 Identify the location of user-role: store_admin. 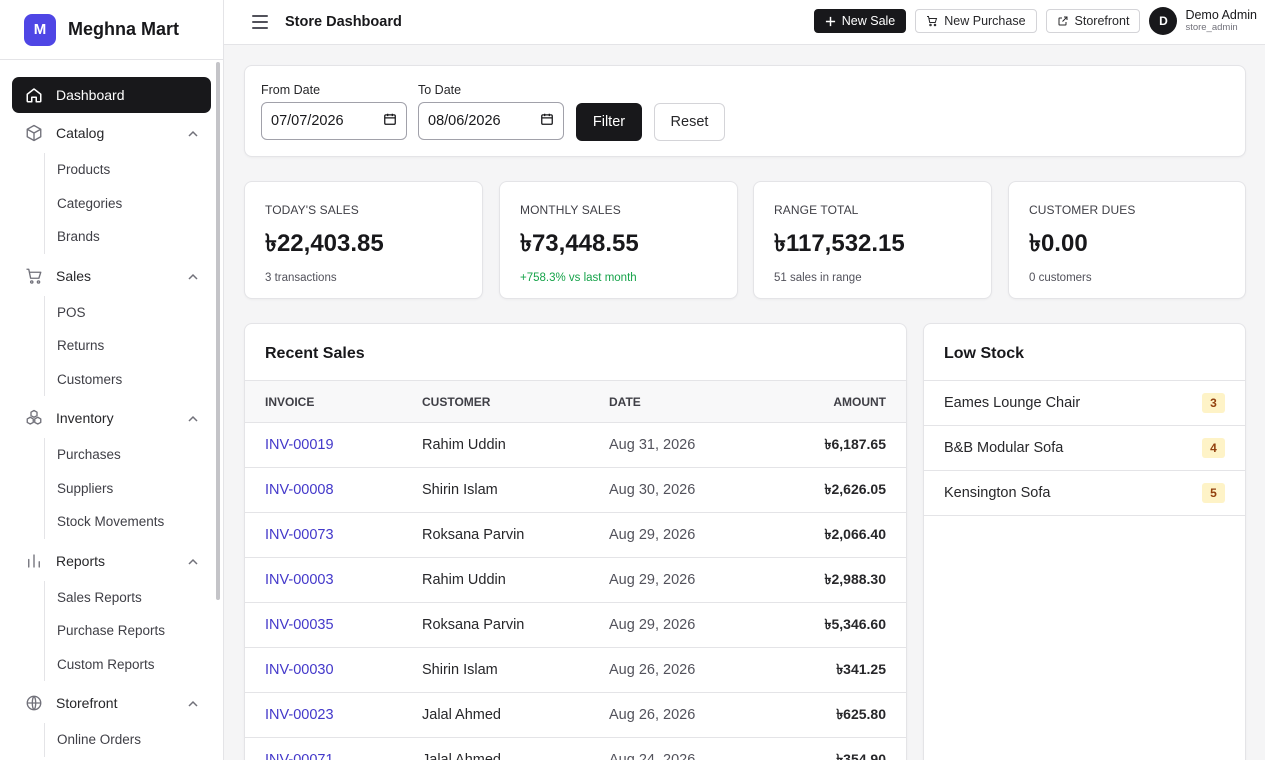
(1211, 27).